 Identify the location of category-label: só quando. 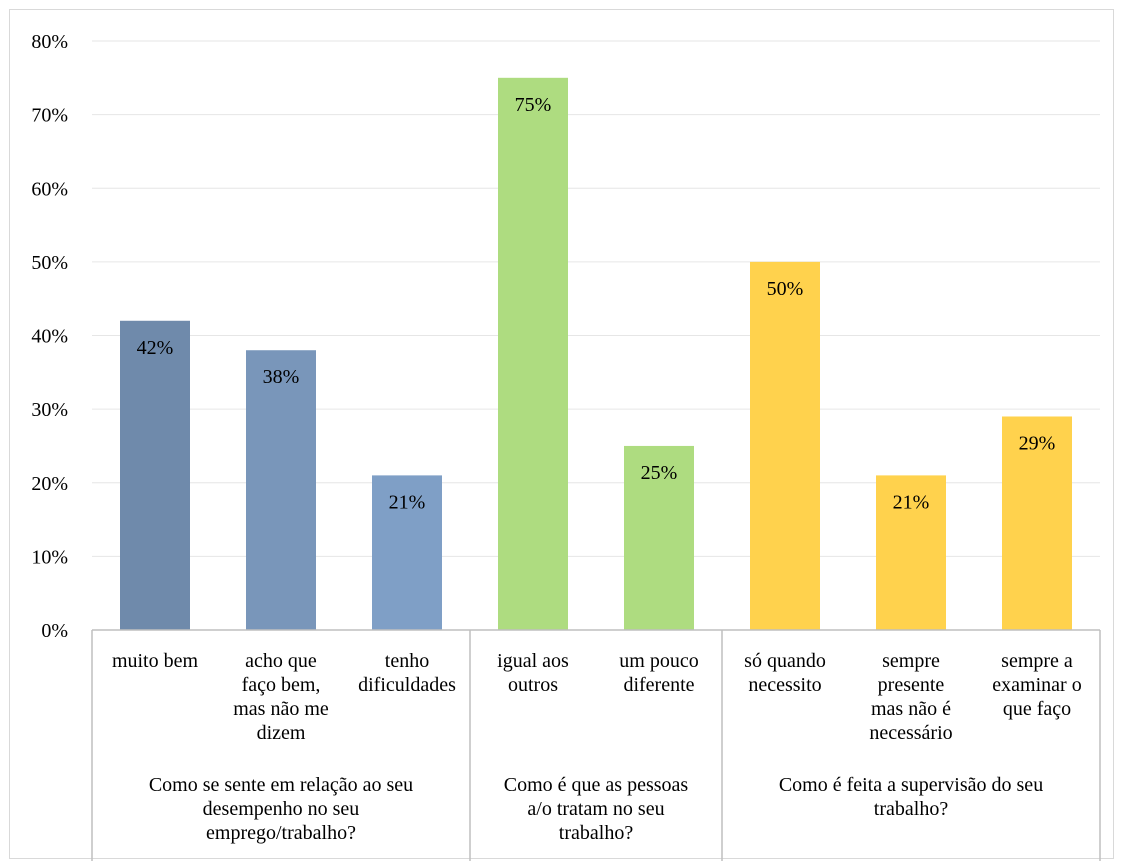
(785, 661).